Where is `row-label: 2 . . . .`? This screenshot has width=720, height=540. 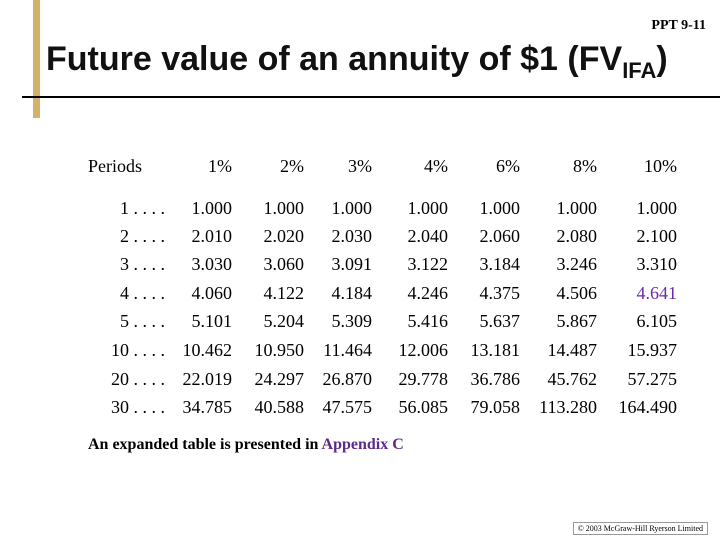 row-label: 2 . . . . is located at coordinates (142, 236).